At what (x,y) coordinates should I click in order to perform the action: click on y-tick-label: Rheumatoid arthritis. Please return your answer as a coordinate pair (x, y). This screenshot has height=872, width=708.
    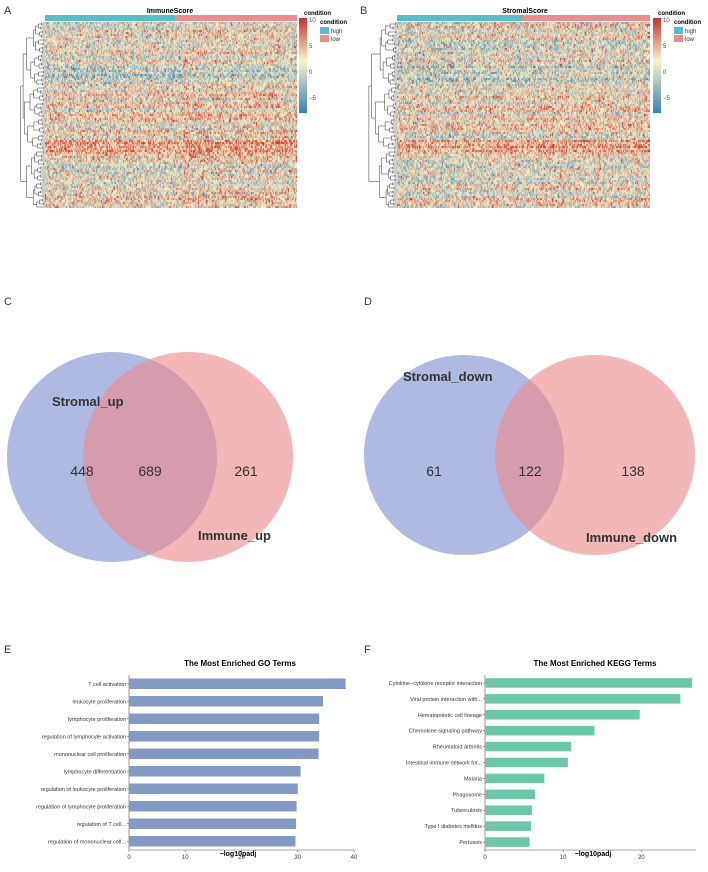
    Looking at the image, I should click on (457, 748).